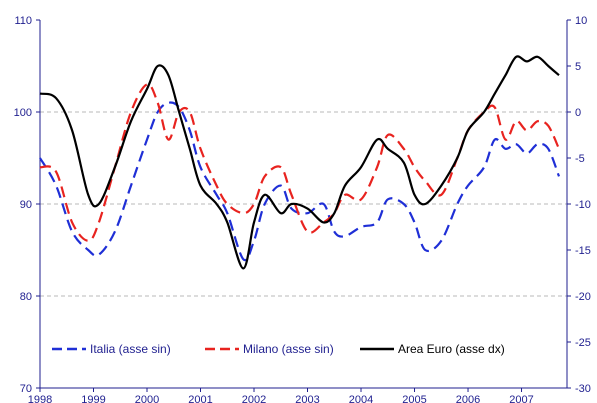 Image resolution: width=597 pixels, height=403 pixels. What do you see at coordinates (580, 159) in the screenshot?
I see `right-tick-label: -5` at bounding box center [580, 159].